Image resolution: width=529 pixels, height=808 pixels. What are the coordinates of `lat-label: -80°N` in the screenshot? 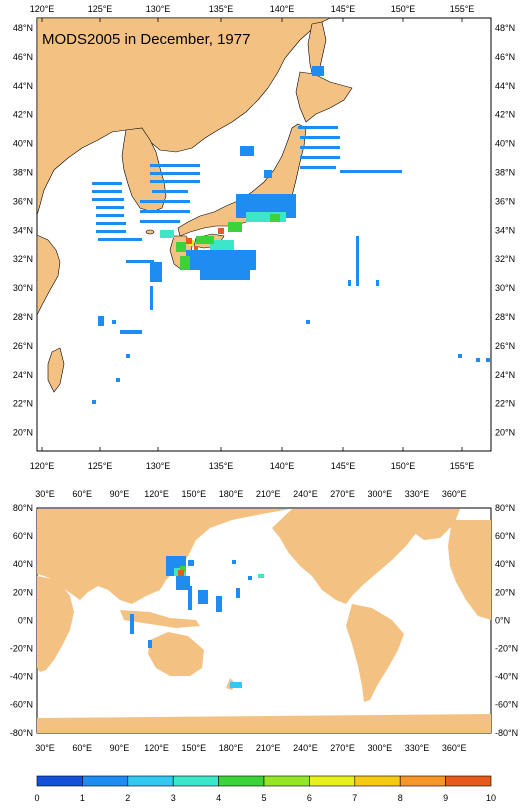 It's located at (21, 733).